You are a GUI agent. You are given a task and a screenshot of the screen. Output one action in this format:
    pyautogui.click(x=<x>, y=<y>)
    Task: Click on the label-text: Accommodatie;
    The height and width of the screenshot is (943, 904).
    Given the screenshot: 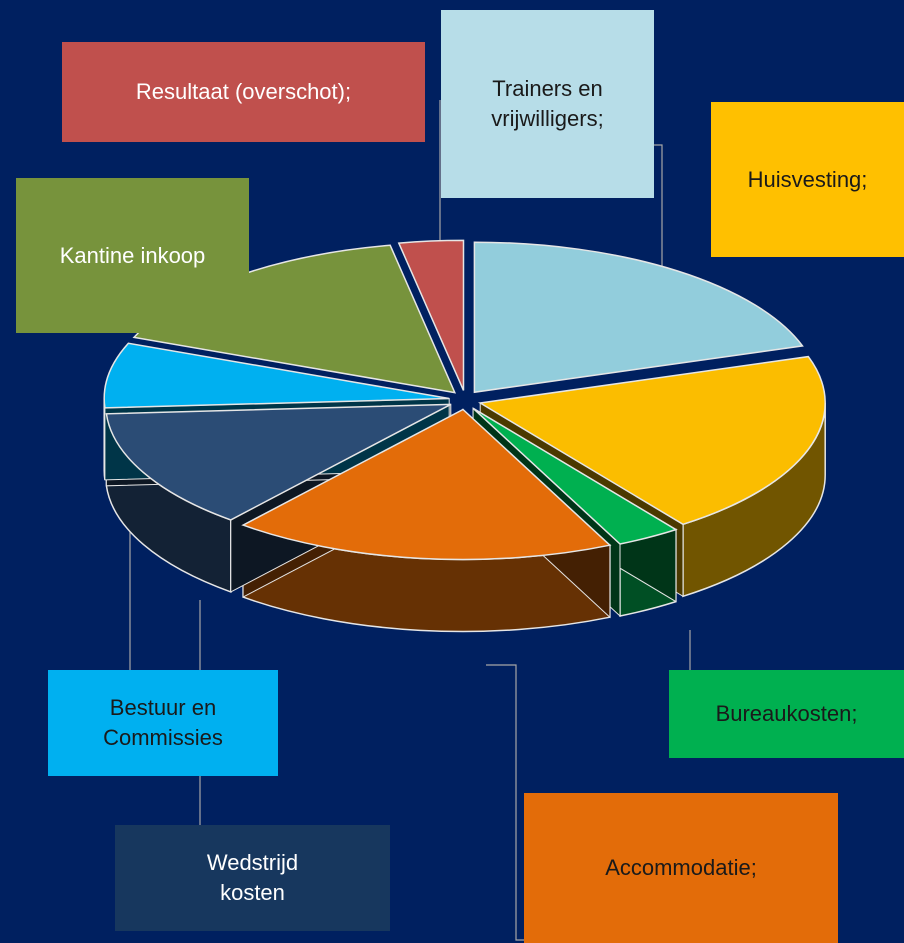 What is the action you would take?
    pyautogui.click(x=681, y=867)
    